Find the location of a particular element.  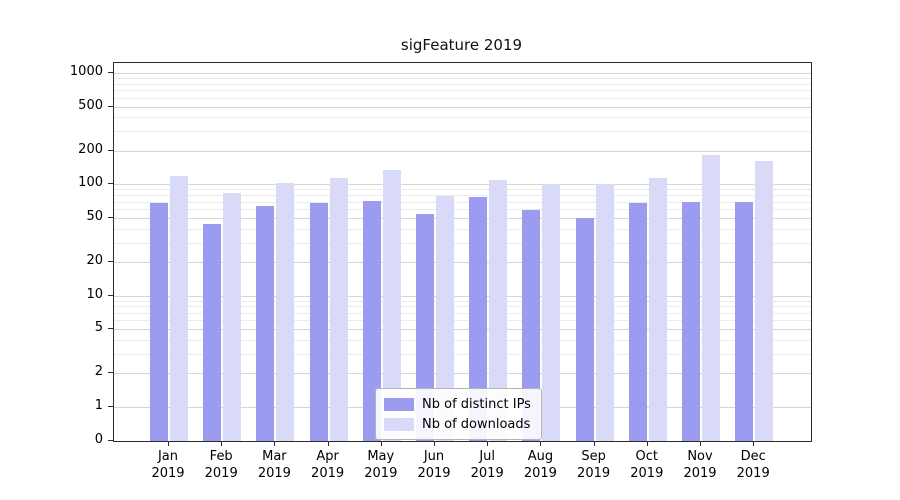

legend: Nb of distinct IPs Nb of downloads is located at coordinates (458, 414).